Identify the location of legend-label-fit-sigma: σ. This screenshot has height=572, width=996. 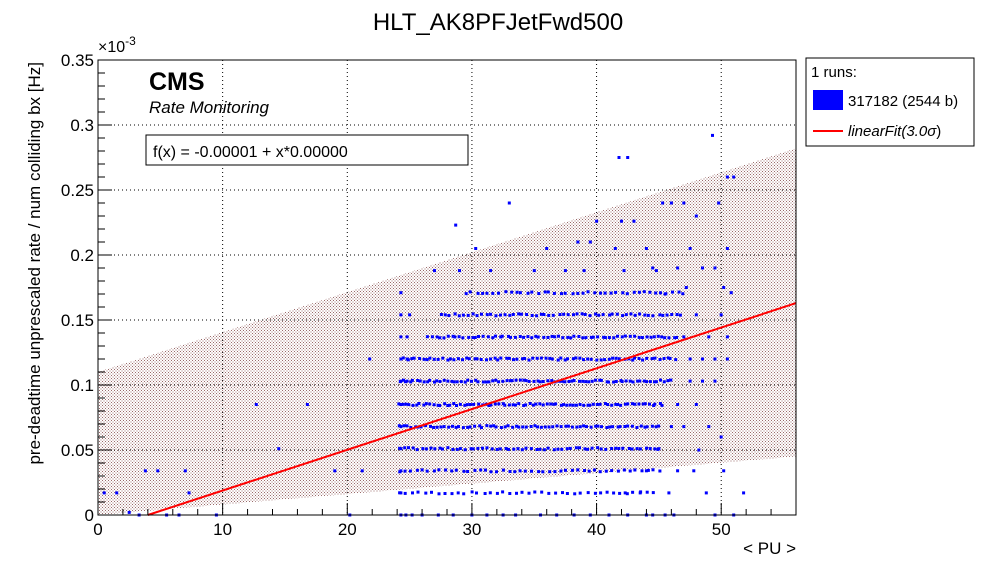
(932, 131).